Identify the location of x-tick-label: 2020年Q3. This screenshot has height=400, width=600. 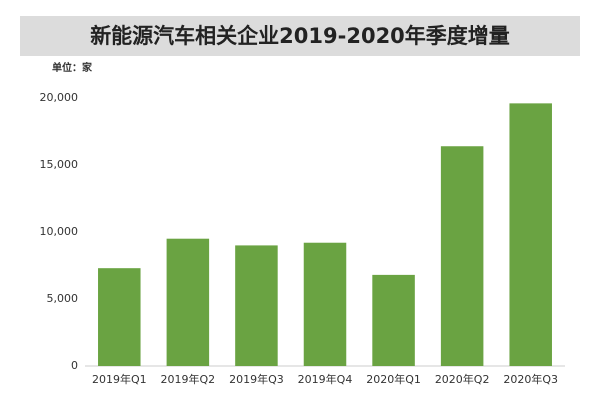
(530, 379).